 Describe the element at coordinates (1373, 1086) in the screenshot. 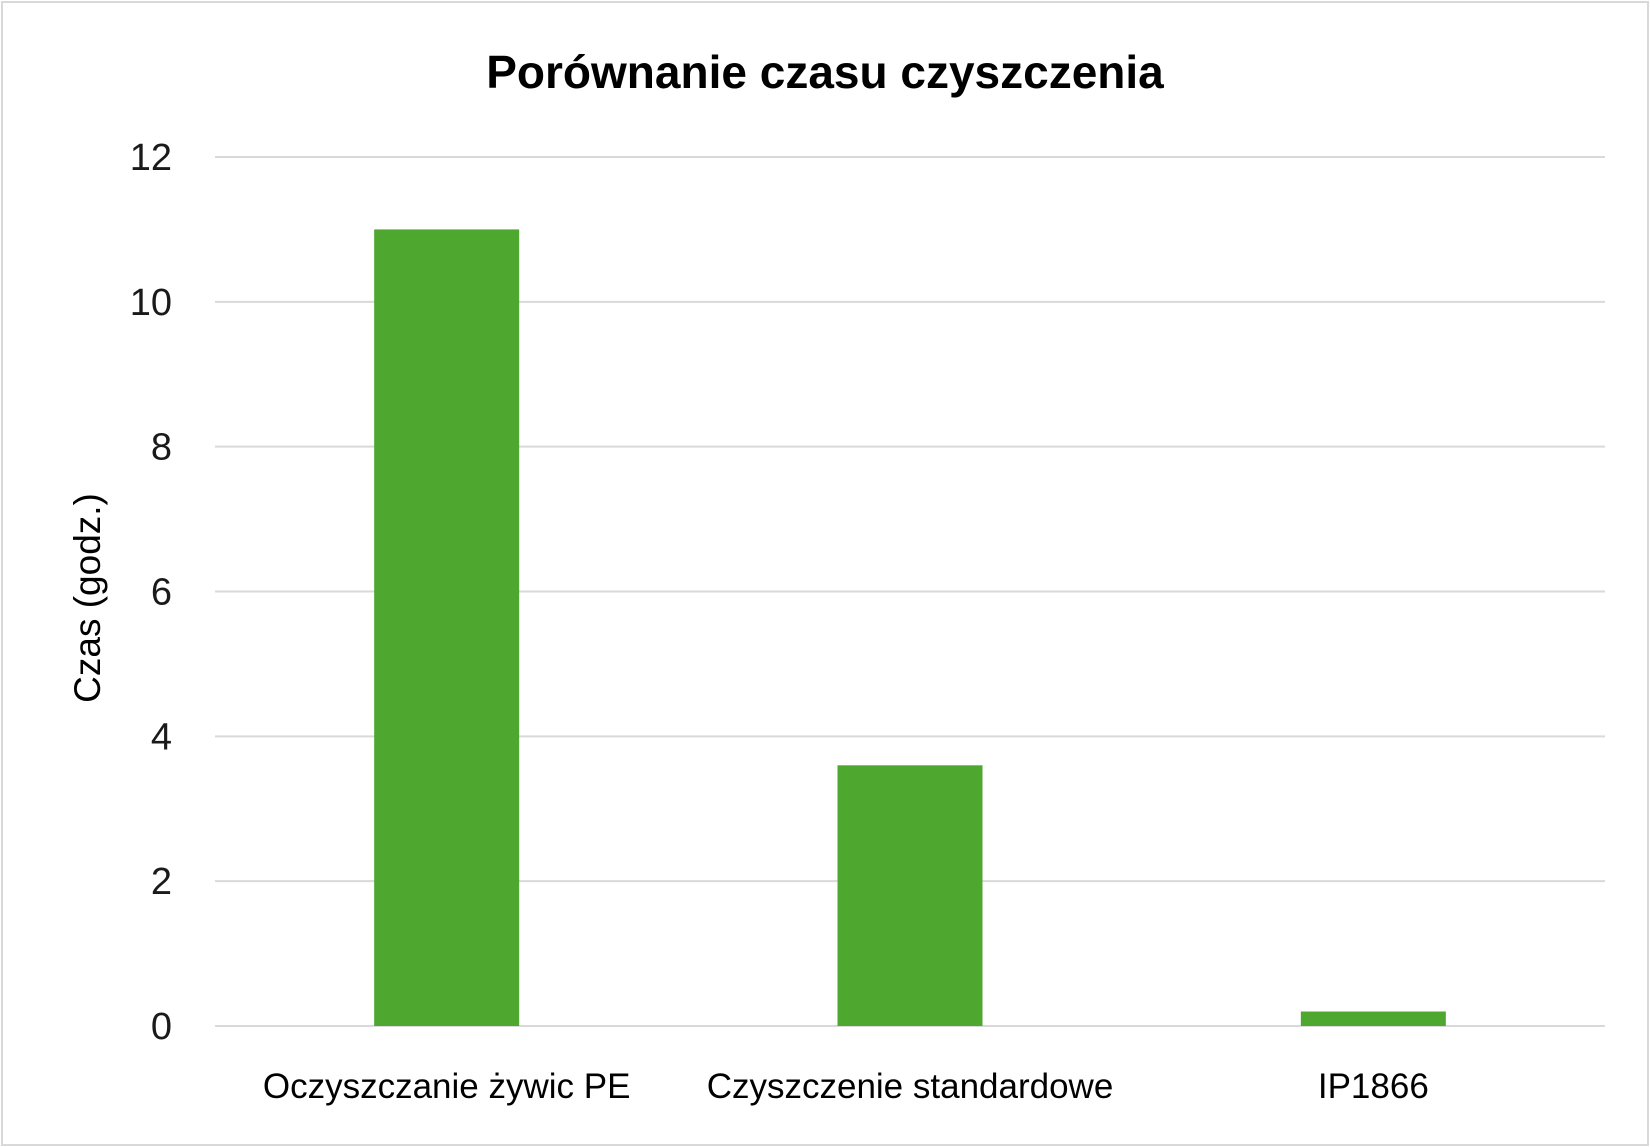

I see `x-category-label: IP1866` at that location.